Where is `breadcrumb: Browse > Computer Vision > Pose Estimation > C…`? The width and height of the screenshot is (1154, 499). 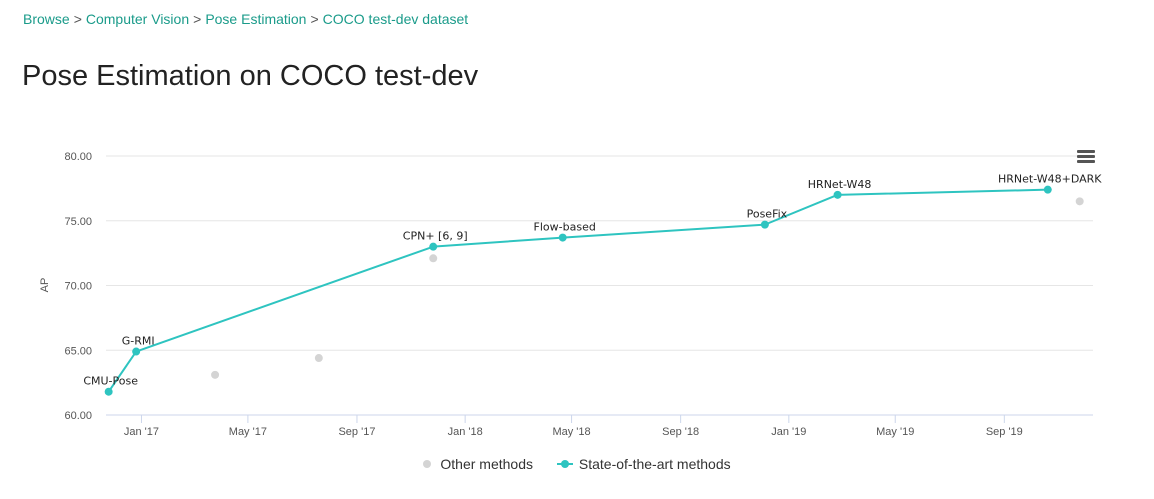
breadcrumb: Browse > Computer Vision > Pose Estimation > C… is located at coordinates (245, 19).